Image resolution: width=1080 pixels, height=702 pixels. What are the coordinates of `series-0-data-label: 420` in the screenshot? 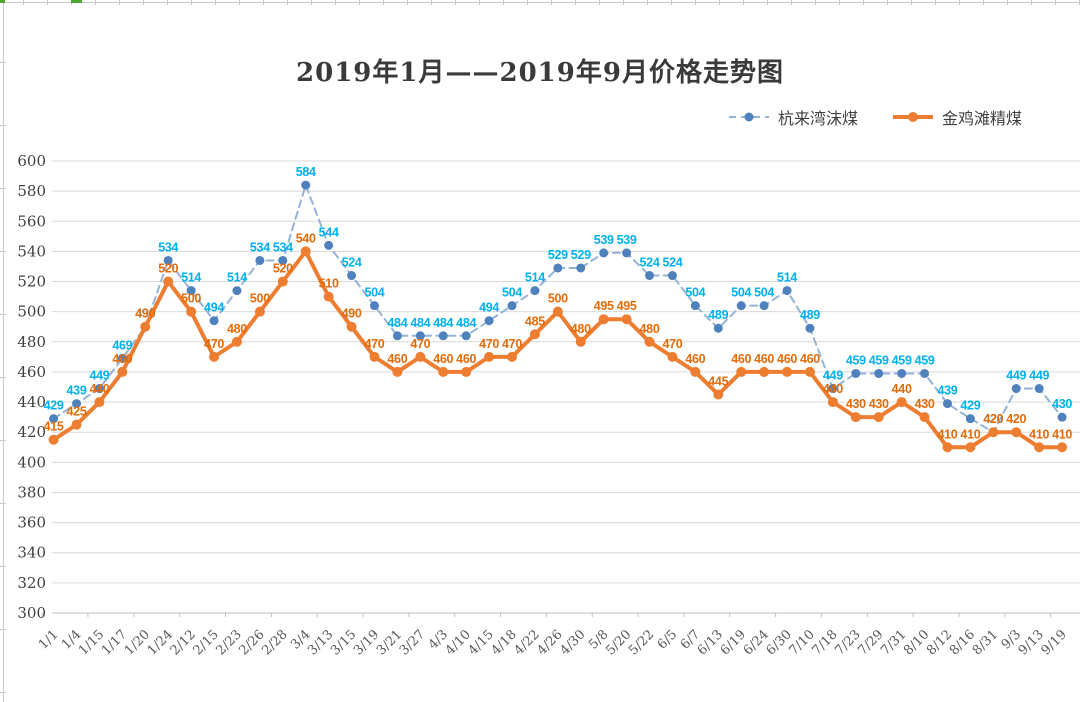 It's located at (993, 419).